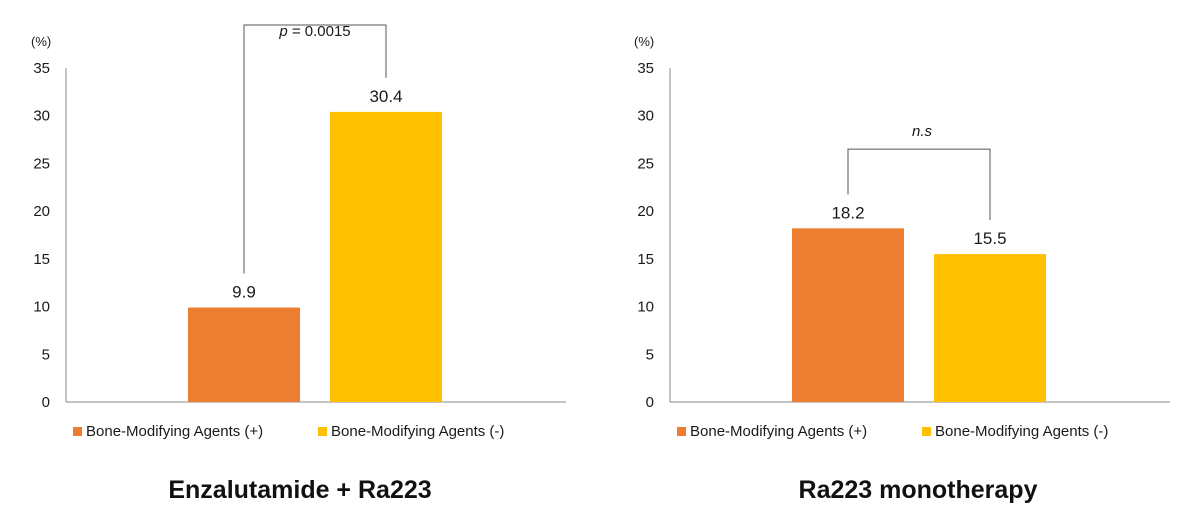 This screenshot has height=527, width=1200. I want to click on chart-title: Enzalutamide + Ra223, so click(299, 490).